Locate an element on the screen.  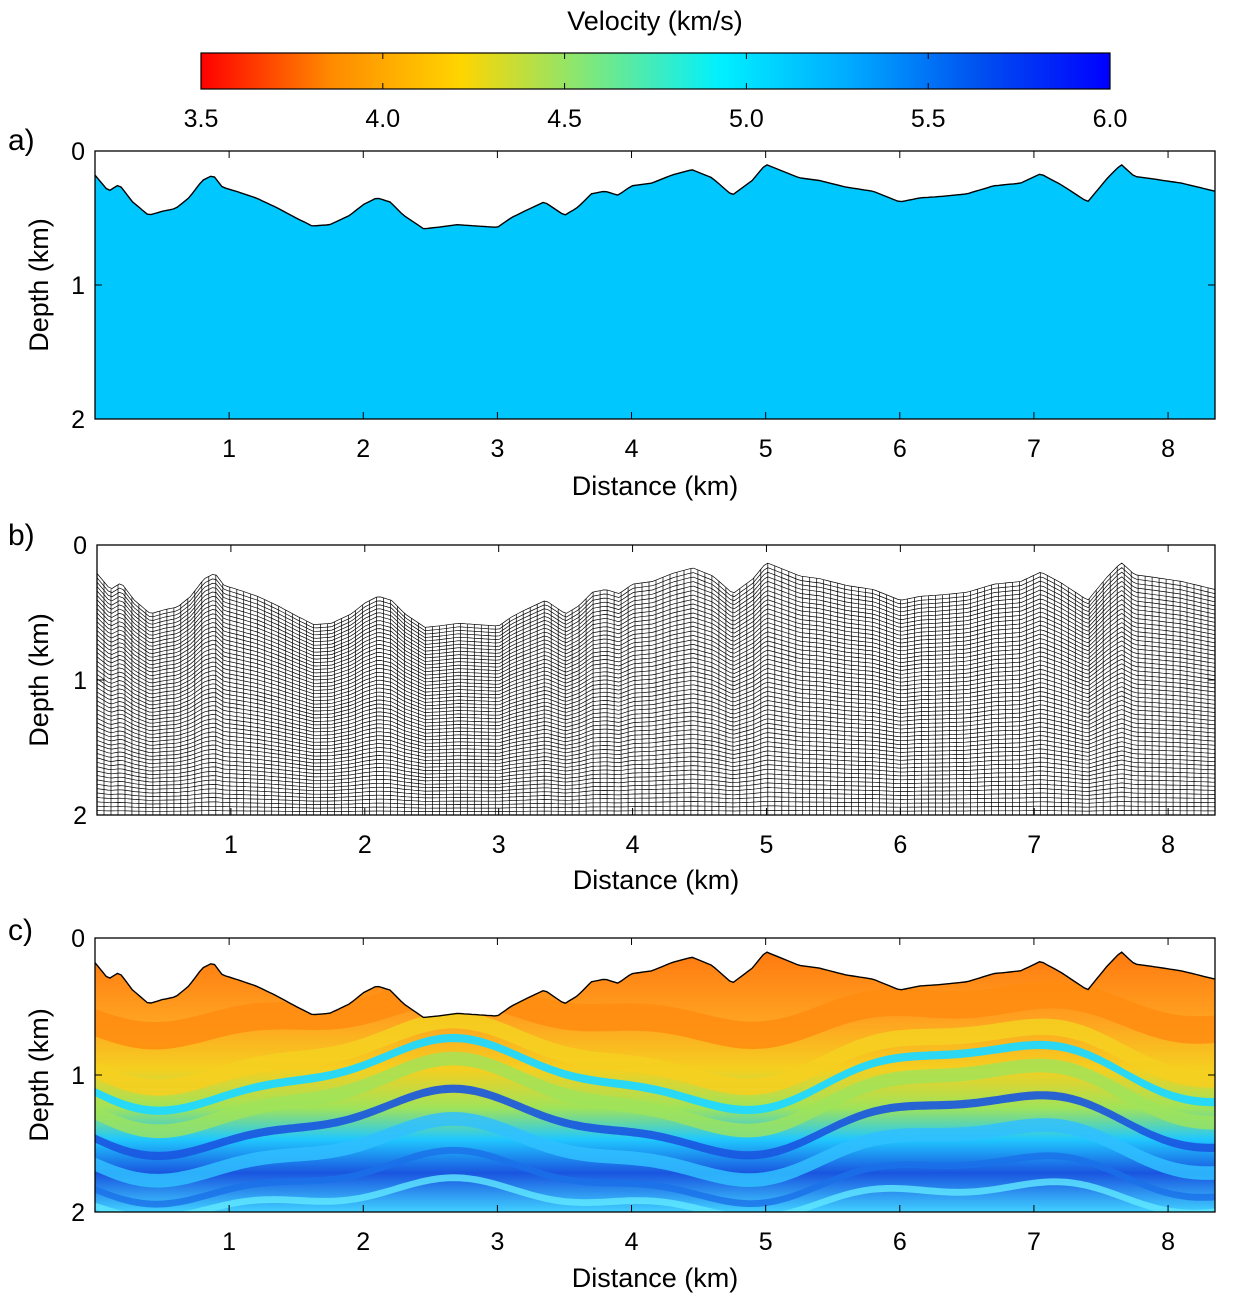
colorbar-tick-label: 3.5 is located at coordinates (201, 119).